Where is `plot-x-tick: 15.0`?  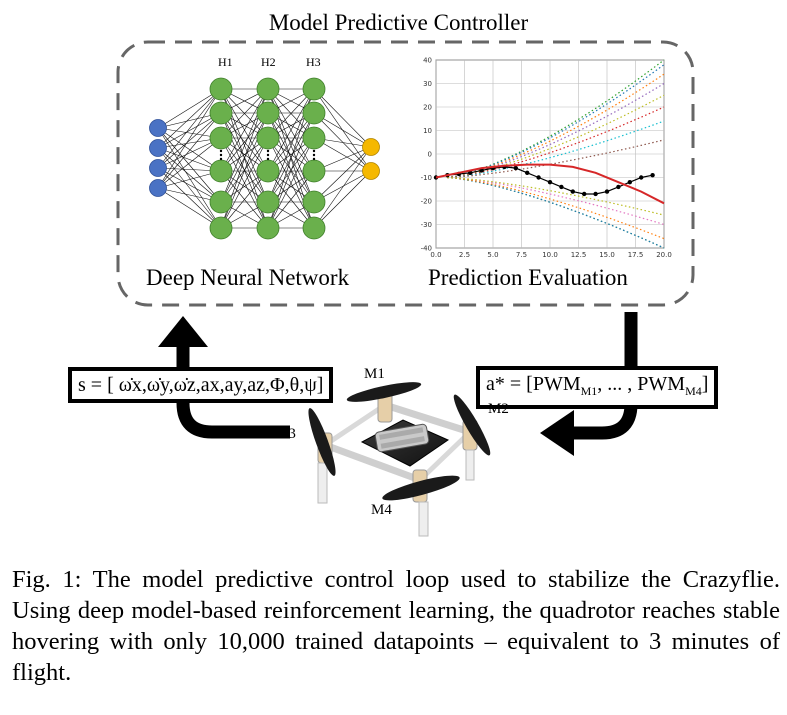
plot-x-tick: 15.0 is located at coordinates (607, 255).